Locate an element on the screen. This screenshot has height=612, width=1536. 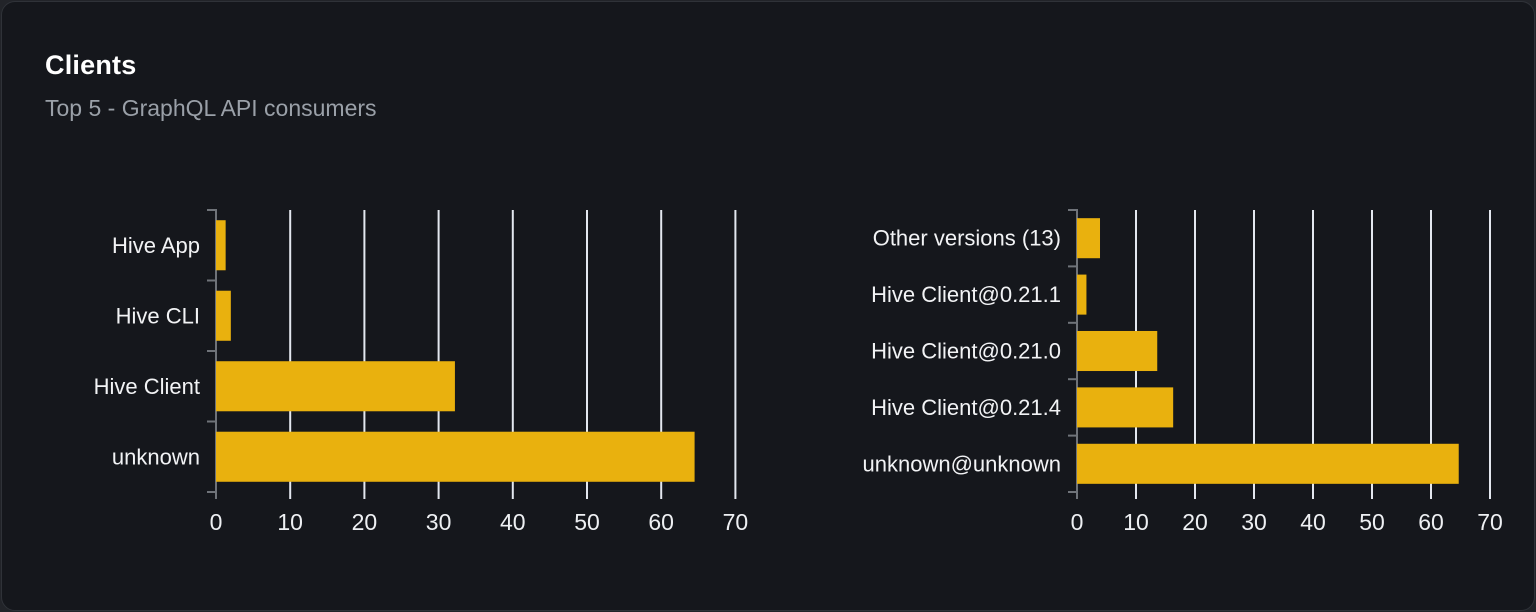
card-header: Clients Top 5 - GraphQL API consumers is located at coordinates (211, 86).